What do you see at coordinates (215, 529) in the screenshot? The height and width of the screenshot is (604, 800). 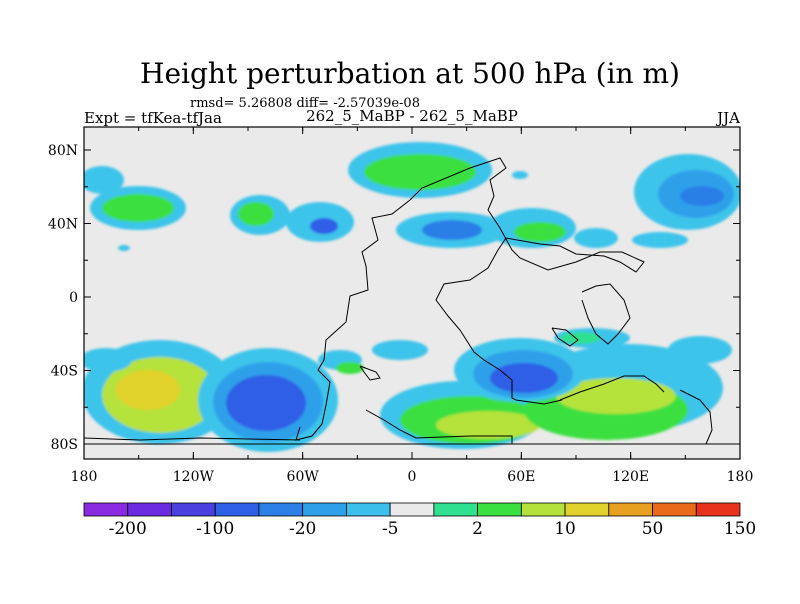 I see `colorbar-label: -100` at bounding box center [215, 529].